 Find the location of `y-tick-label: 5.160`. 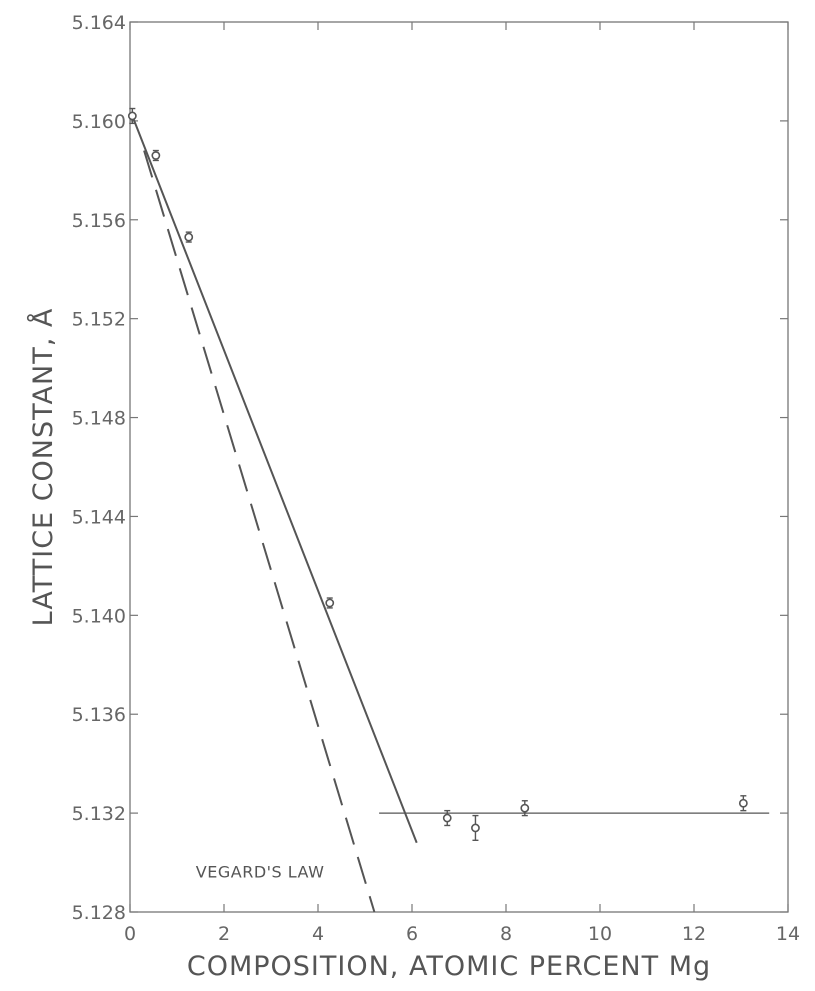

y-tick-label: 5.160 is located at coordinates (99, 122).